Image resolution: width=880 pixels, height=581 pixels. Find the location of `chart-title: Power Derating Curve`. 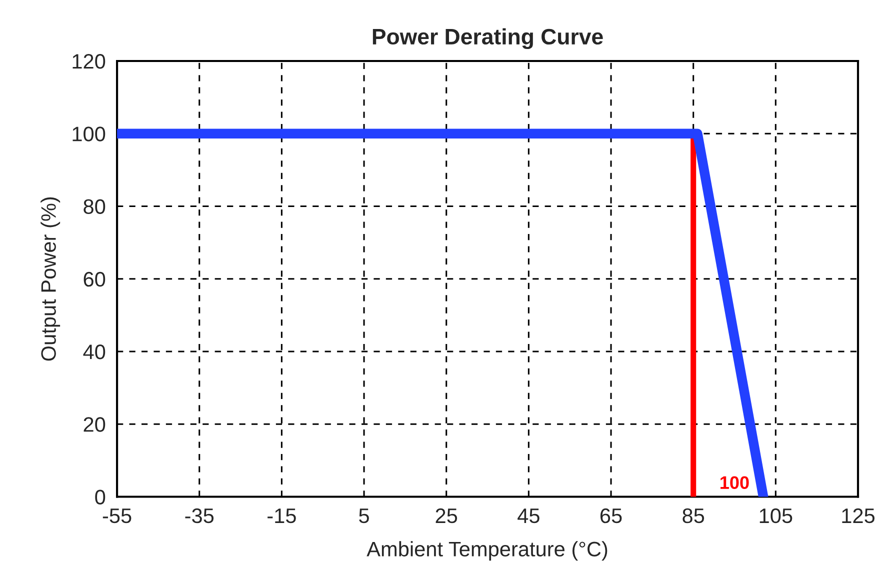

chart-title: Power Derating Curve is located at coordinates (487, 39).